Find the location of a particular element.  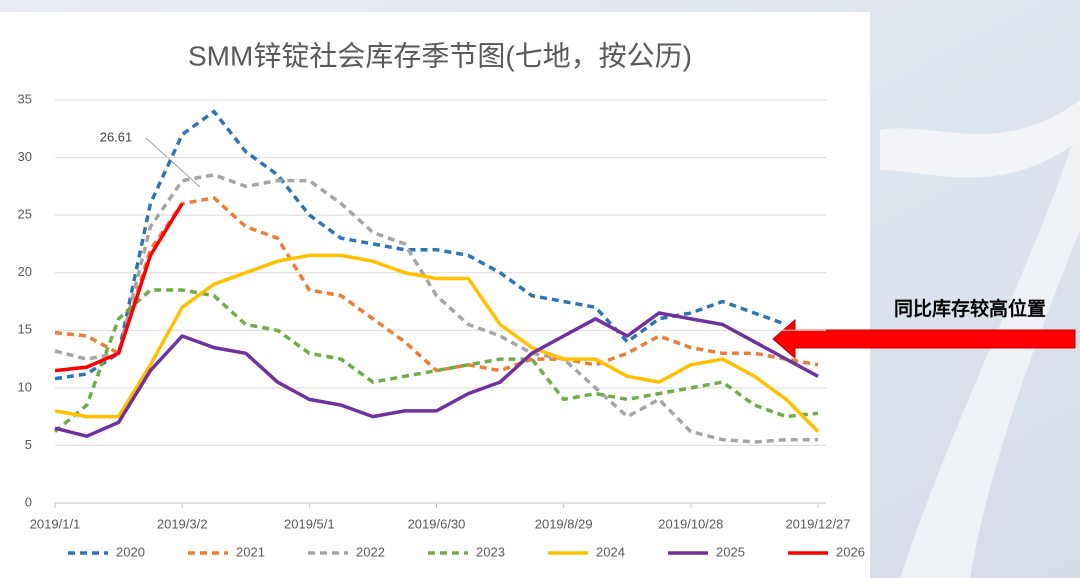

y-tick-label: 0 is located at coordinates (28, 501).